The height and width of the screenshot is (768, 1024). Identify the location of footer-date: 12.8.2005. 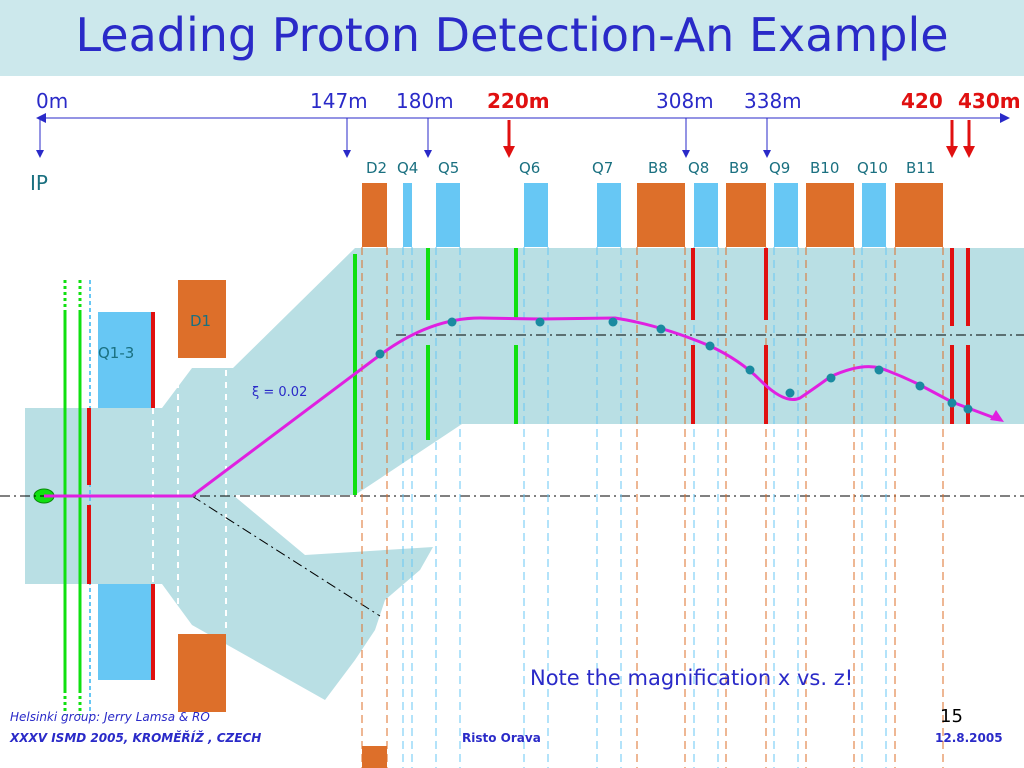
(969, 738).